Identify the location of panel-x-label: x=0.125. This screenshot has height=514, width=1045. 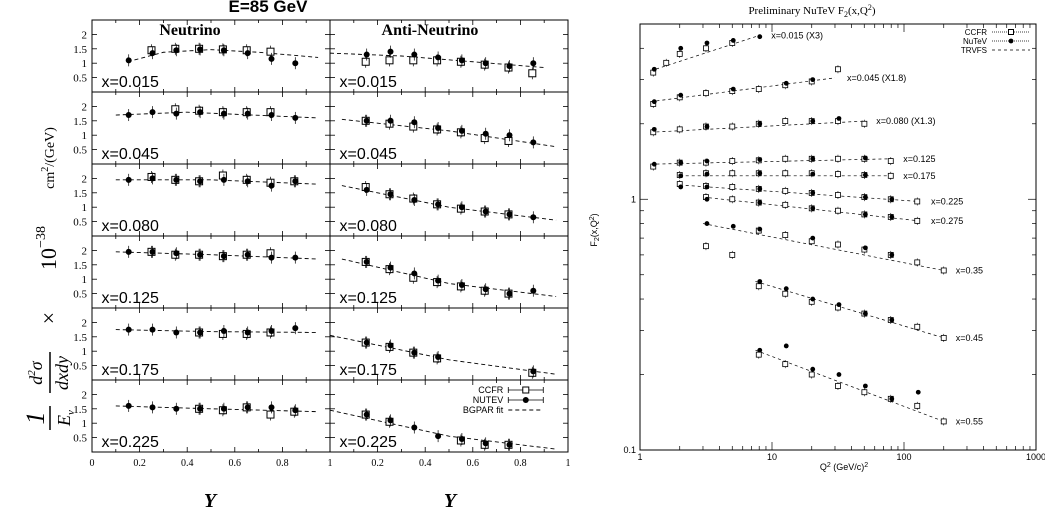
(130, 298).